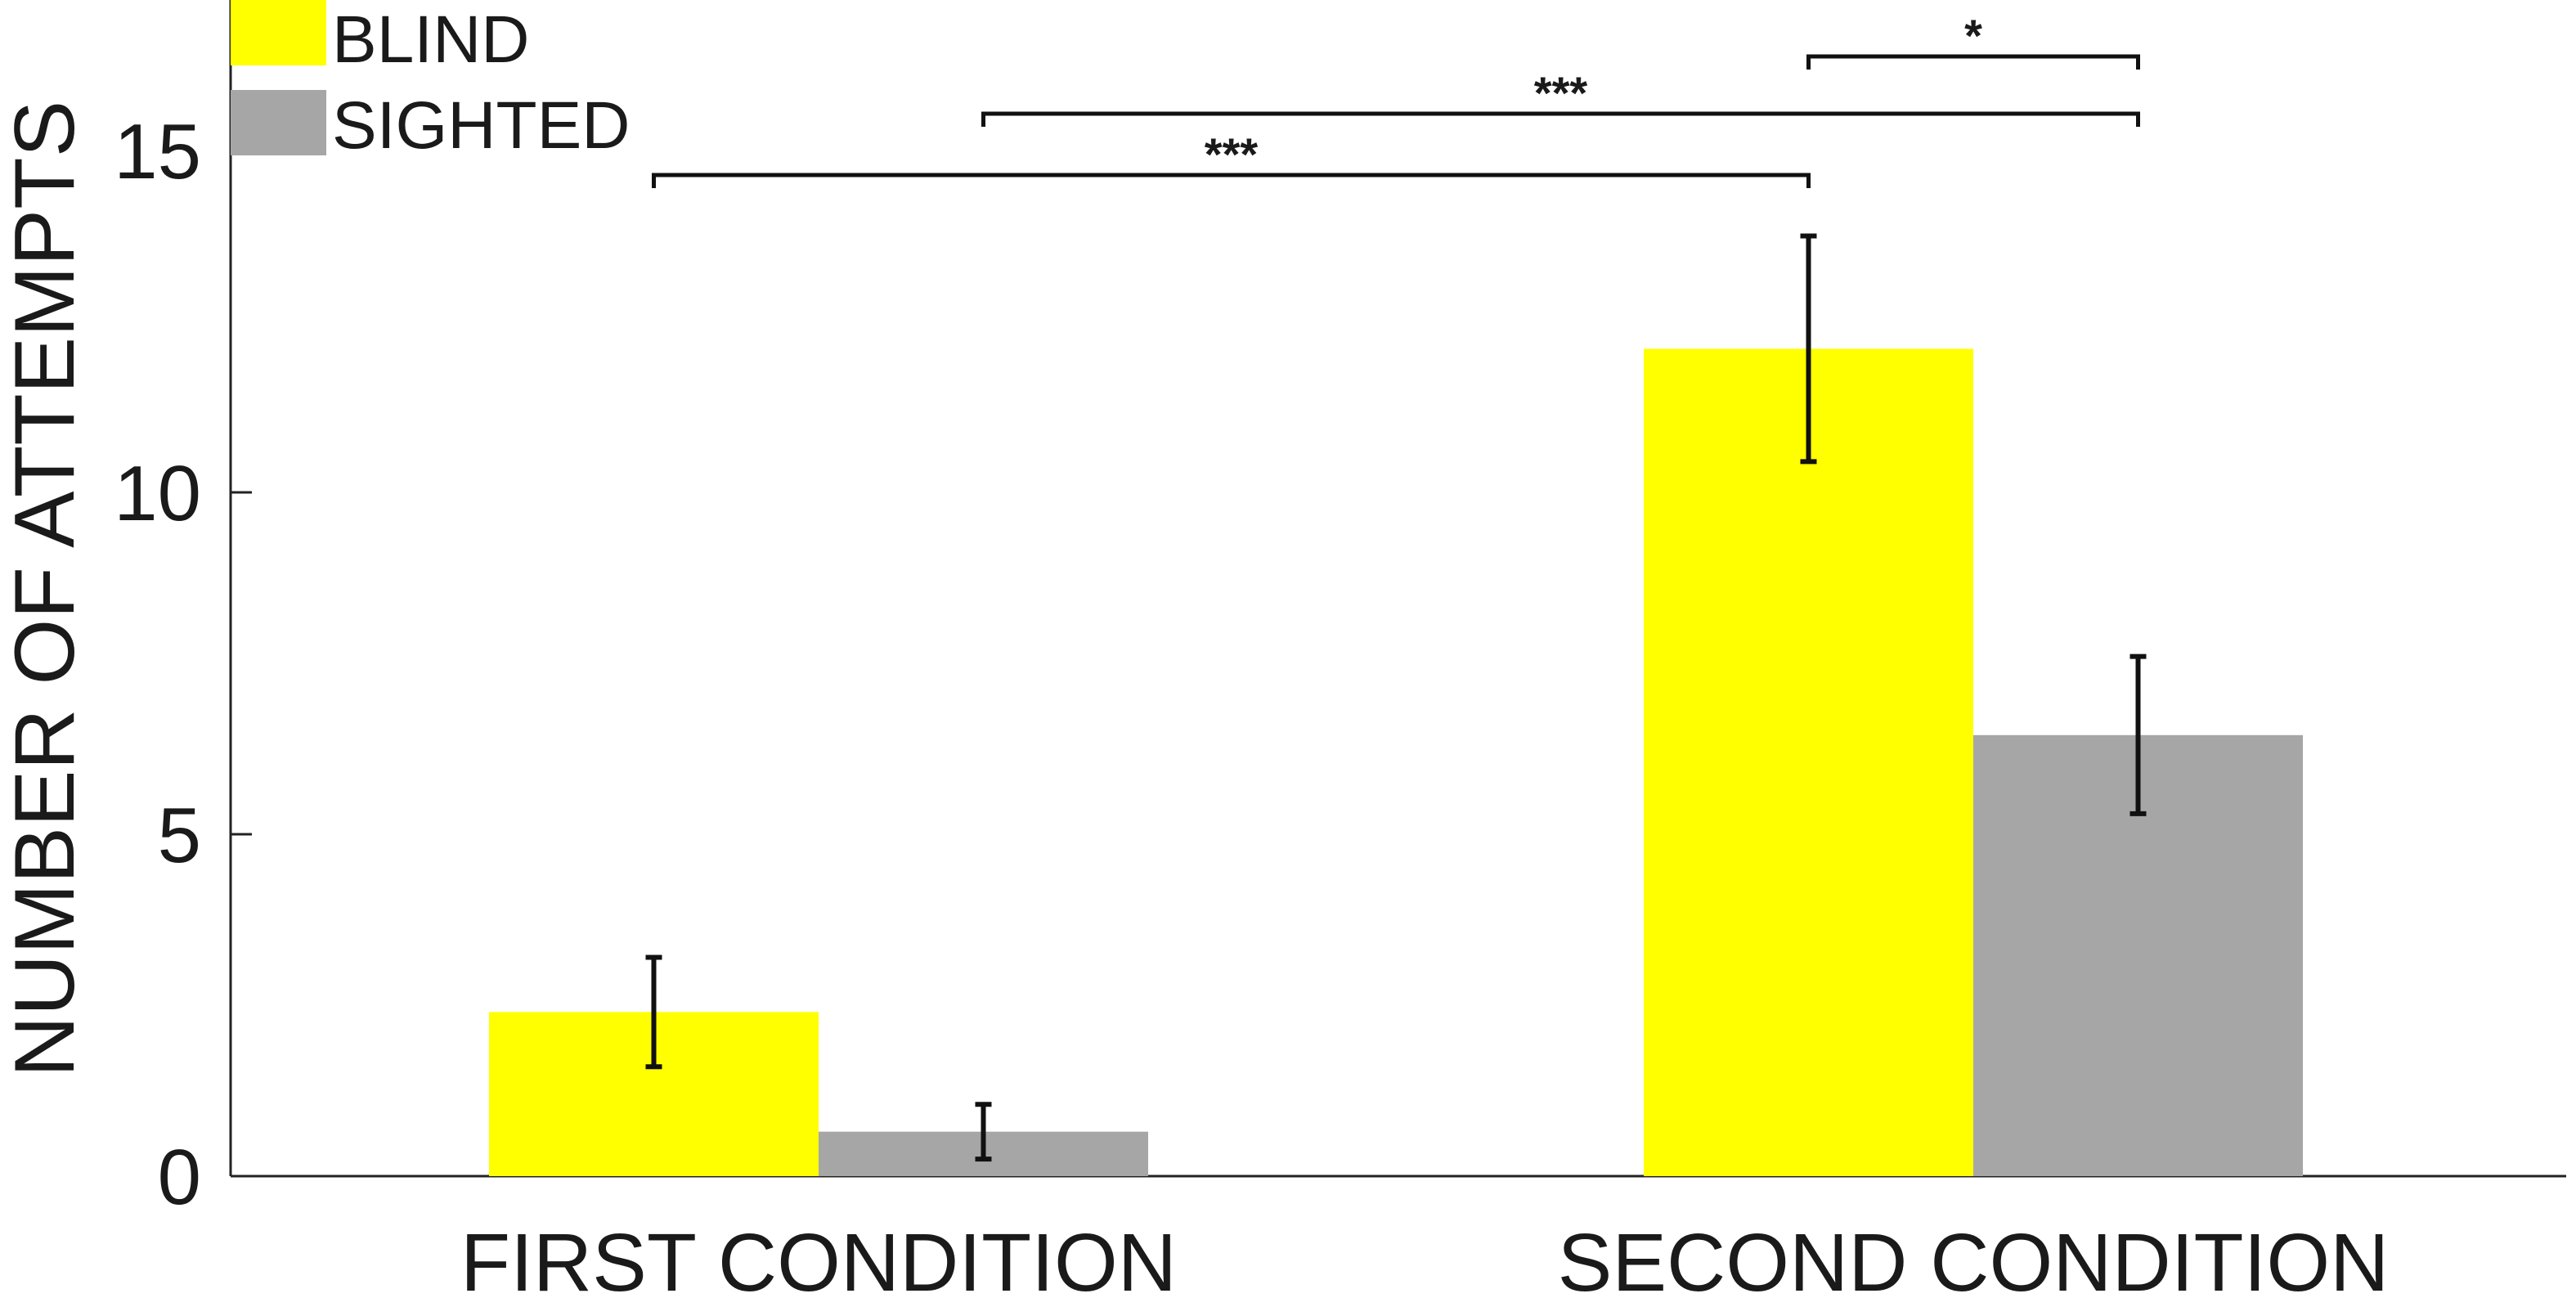  Describe the element at coordinates (1808, 762) in the screenshot. I see `bar` at that location.